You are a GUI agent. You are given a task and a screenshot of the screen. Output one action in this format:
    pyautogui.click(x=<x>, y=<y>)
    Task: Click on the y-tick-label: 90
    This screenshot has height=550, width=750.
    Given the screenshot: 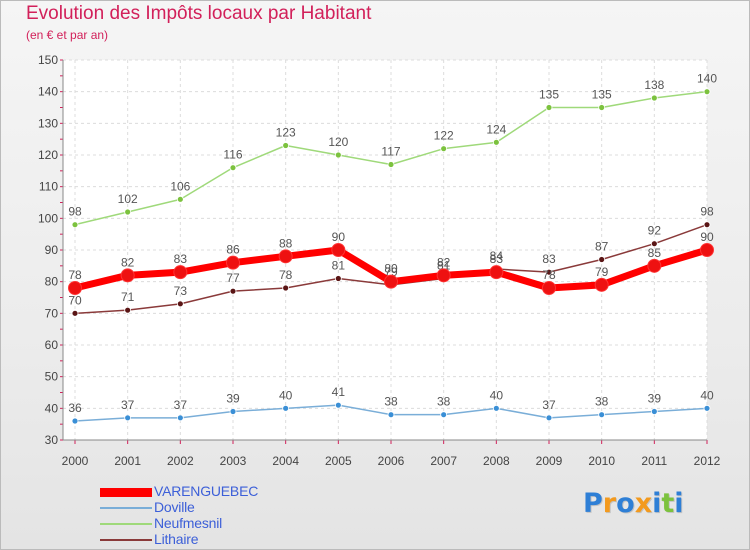 What is the action you would take?
    pyautogui.click(x=52, y=250)
    